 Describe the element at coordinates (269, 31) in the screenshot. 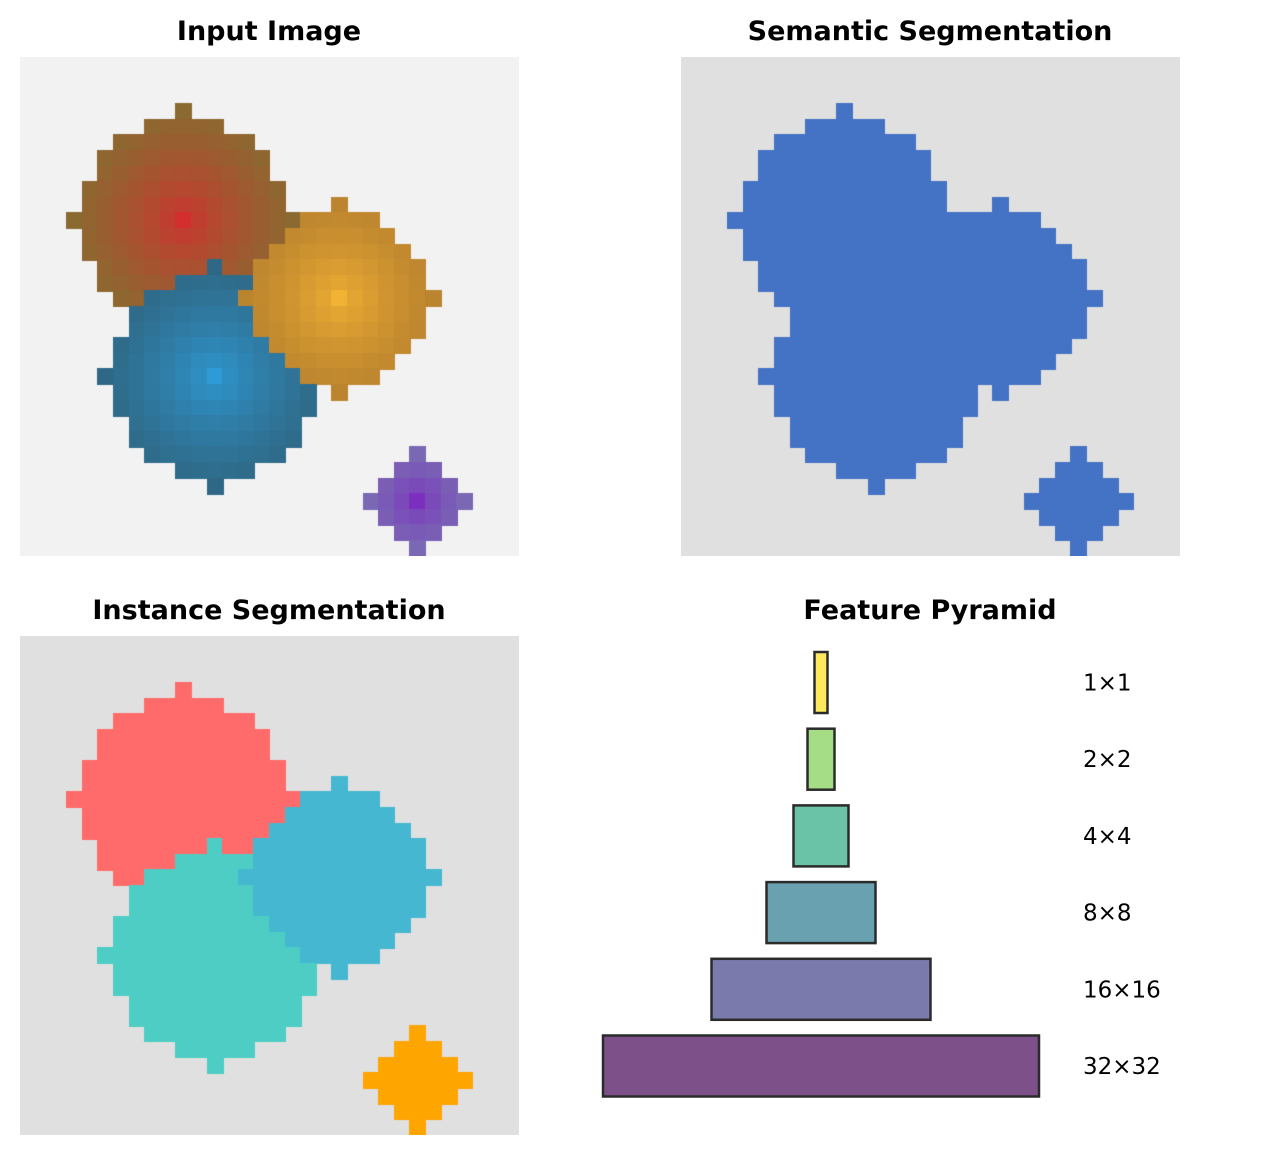

I see `input-image-title: Input Image` at that location.